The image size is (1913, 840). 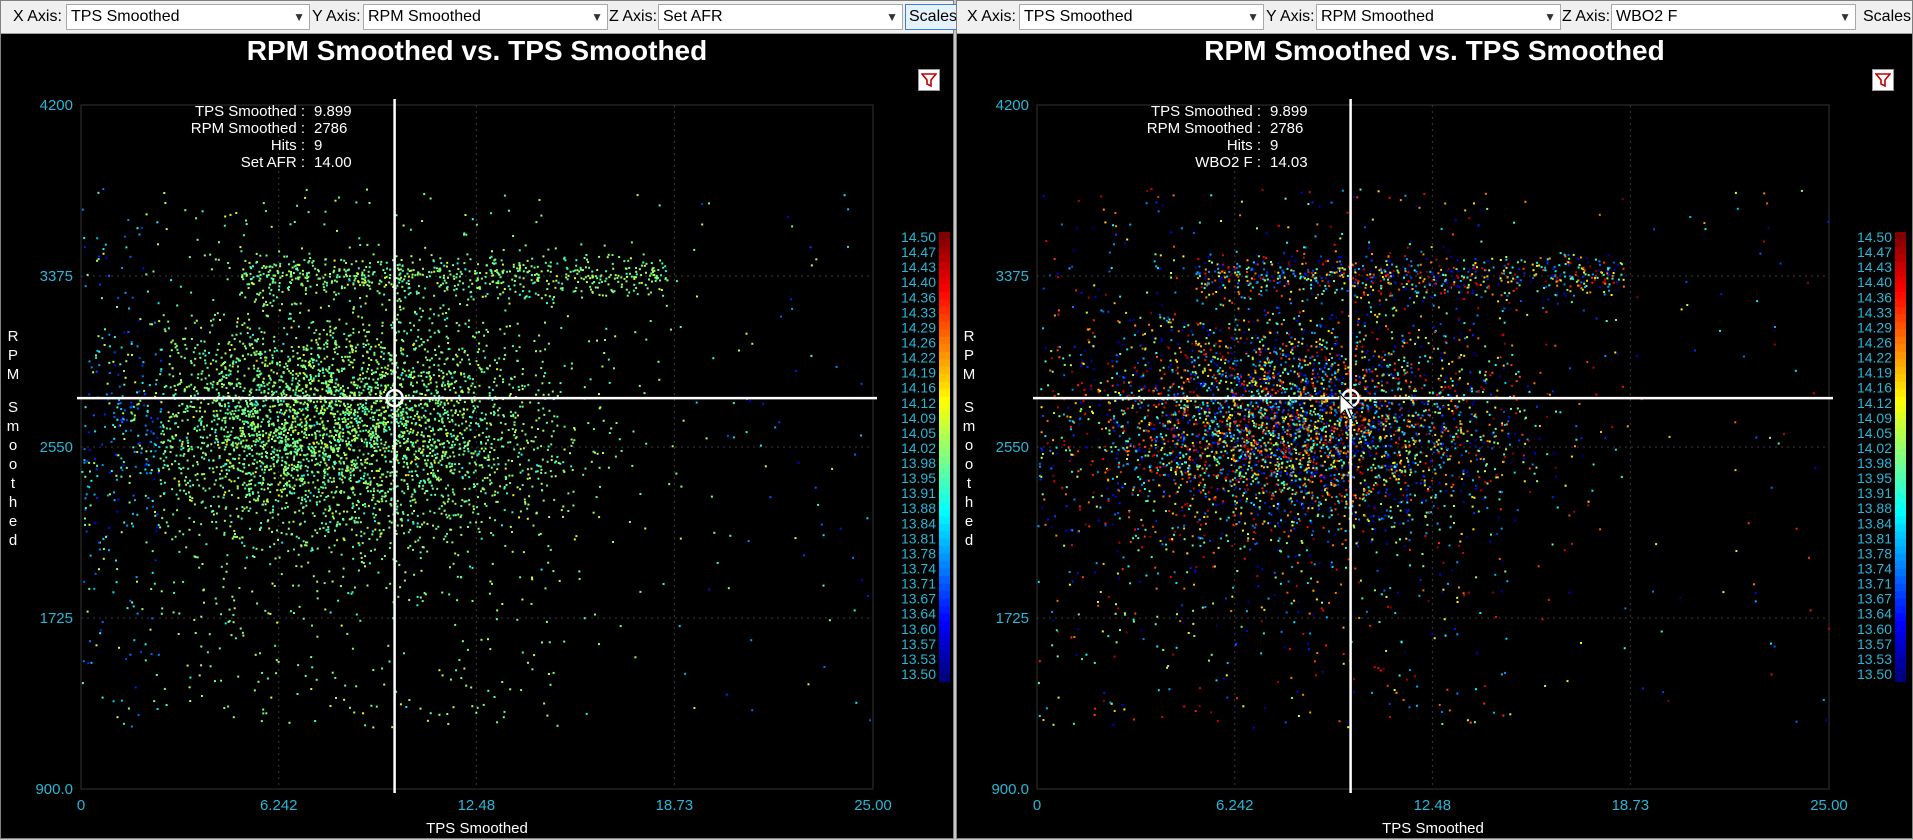 I want to click on y-tick-label: 2550, so click(x=56, y=447).